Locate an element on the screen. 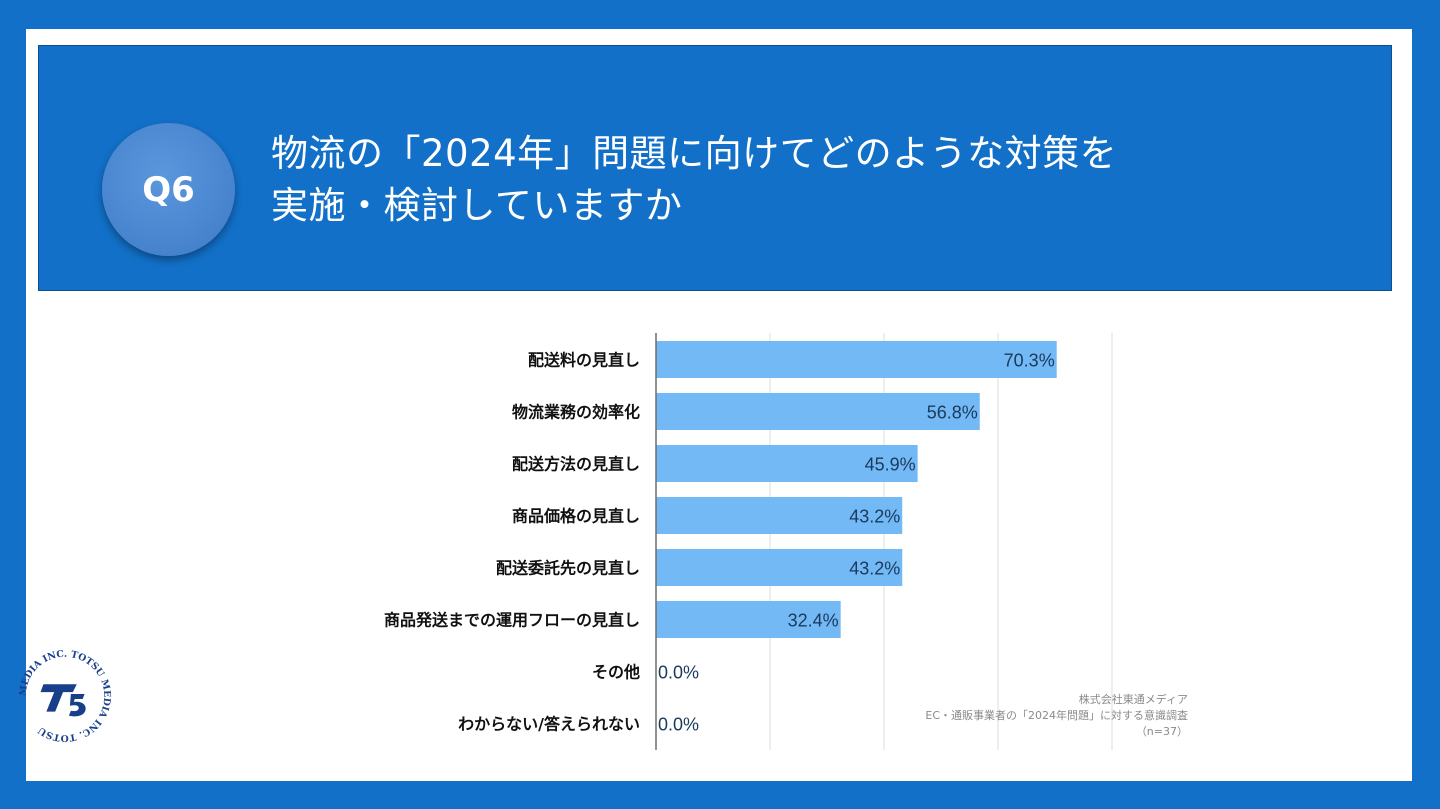 The height and width of the screenshot is (809, 1440). category-label: その他 is located at coordinates (616, 672).